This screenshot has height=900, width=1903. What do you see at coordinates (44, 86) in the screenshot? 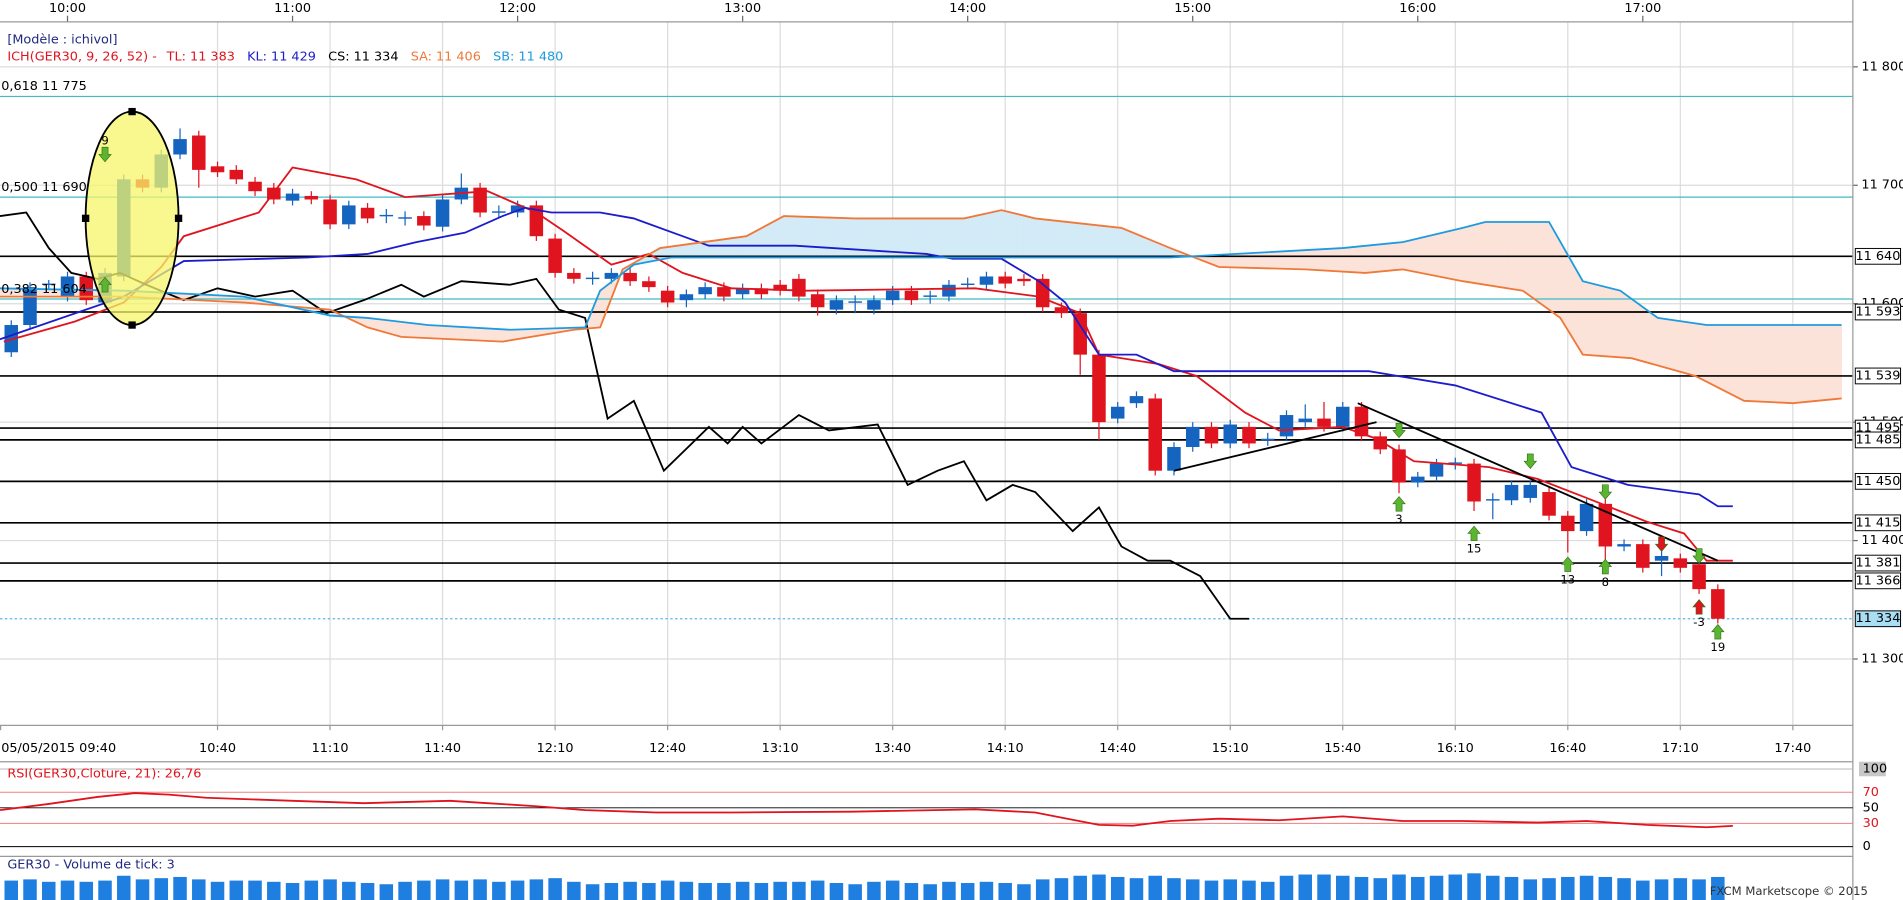
I see `fib-label: 0,618 11 775` at bounding box center [44, 86].